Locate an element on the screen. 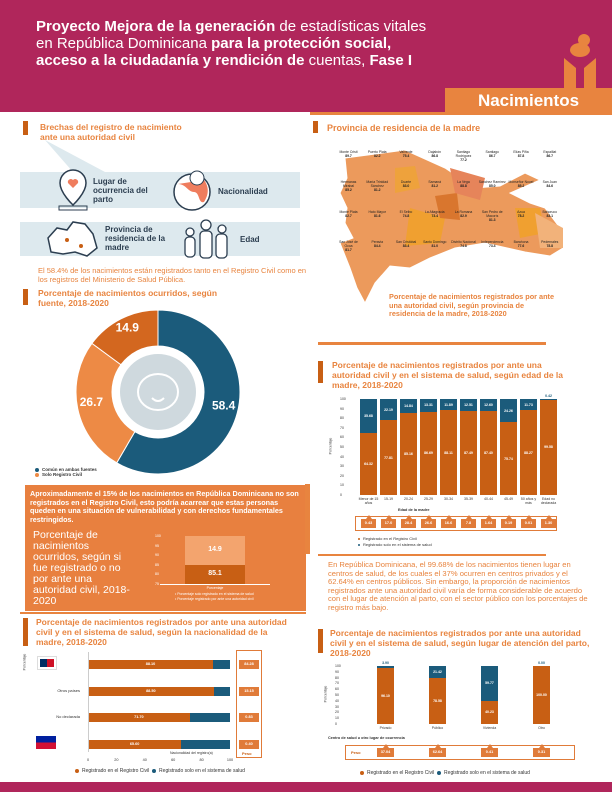 The image size is (612, 792). bar-segment-registro-civil: 96.10 is located at coordinates (385, 696).